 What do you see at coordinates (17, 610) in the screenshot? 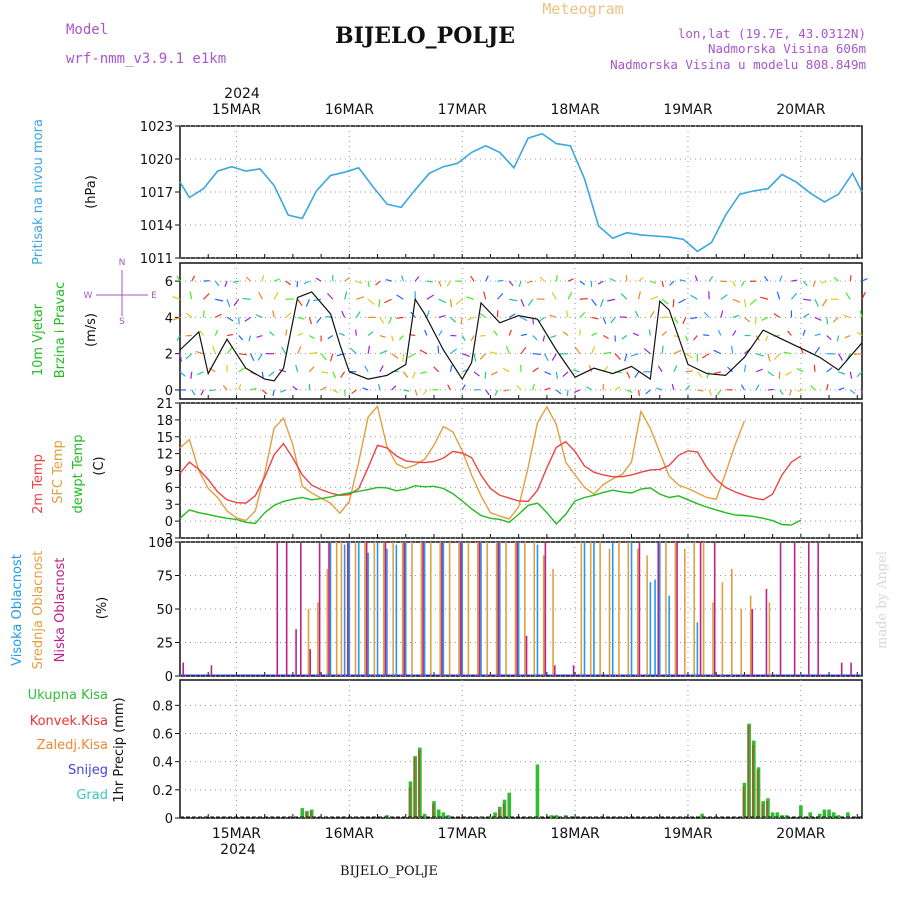
I see `high-cloud-ylabel: Visoka Oblacnost` at bounding box center [17, 610].